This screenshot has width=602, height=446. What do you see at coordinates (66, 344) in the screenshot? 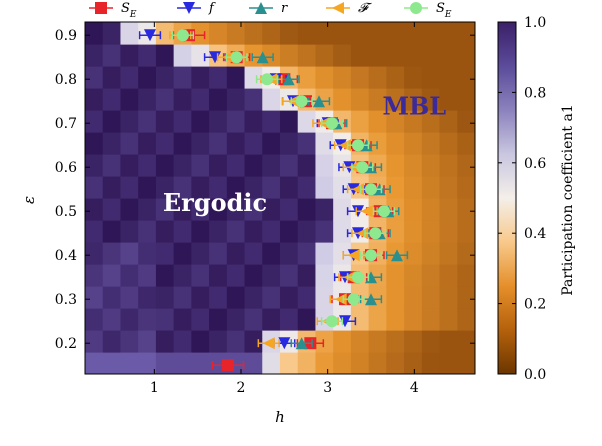
I see `y-tick-label: 0.2` at bounding box center [66, 344].